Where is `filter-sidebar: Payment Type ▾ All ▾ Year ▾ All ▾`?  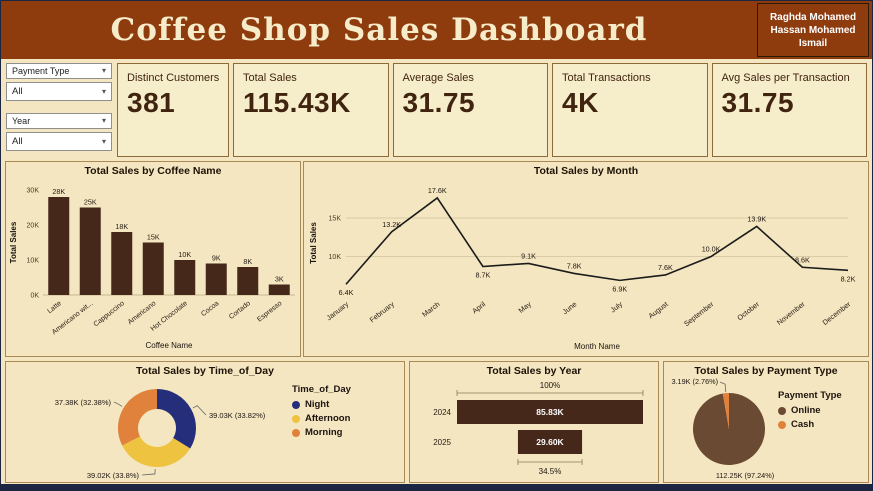
filter-sidebar: Payment Type ▾ All ▾ Year ▾ All ▾ is located at coordinates (59, 110).